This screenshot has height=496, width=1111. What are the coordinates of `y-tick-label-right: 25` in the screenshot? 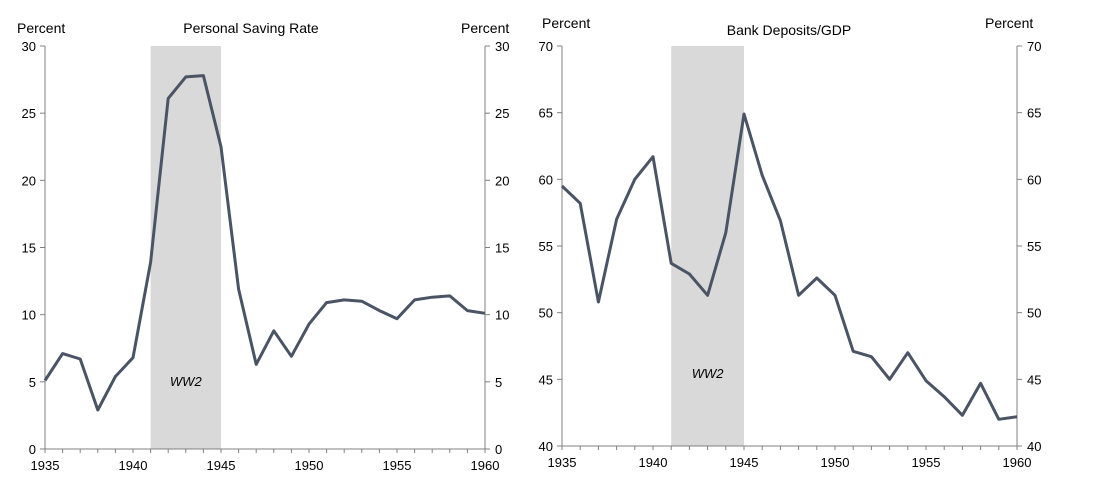 It's located at (502, 113).